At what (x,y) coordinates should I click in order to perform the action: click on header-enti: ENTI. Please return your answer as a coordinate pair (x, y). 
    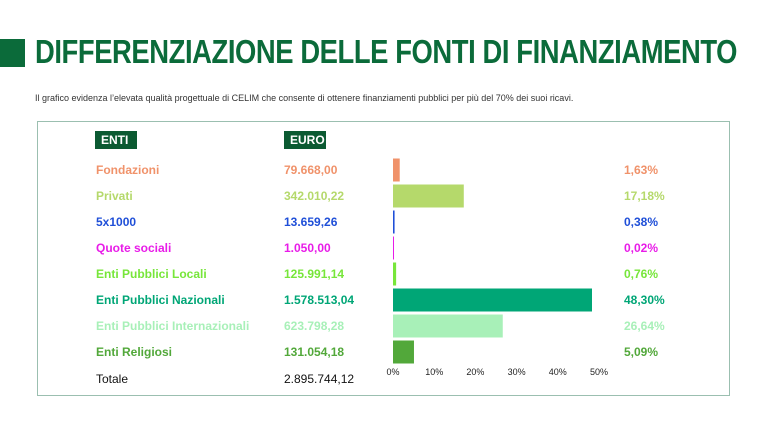
    Looking at the image, I should click on (116, 140).